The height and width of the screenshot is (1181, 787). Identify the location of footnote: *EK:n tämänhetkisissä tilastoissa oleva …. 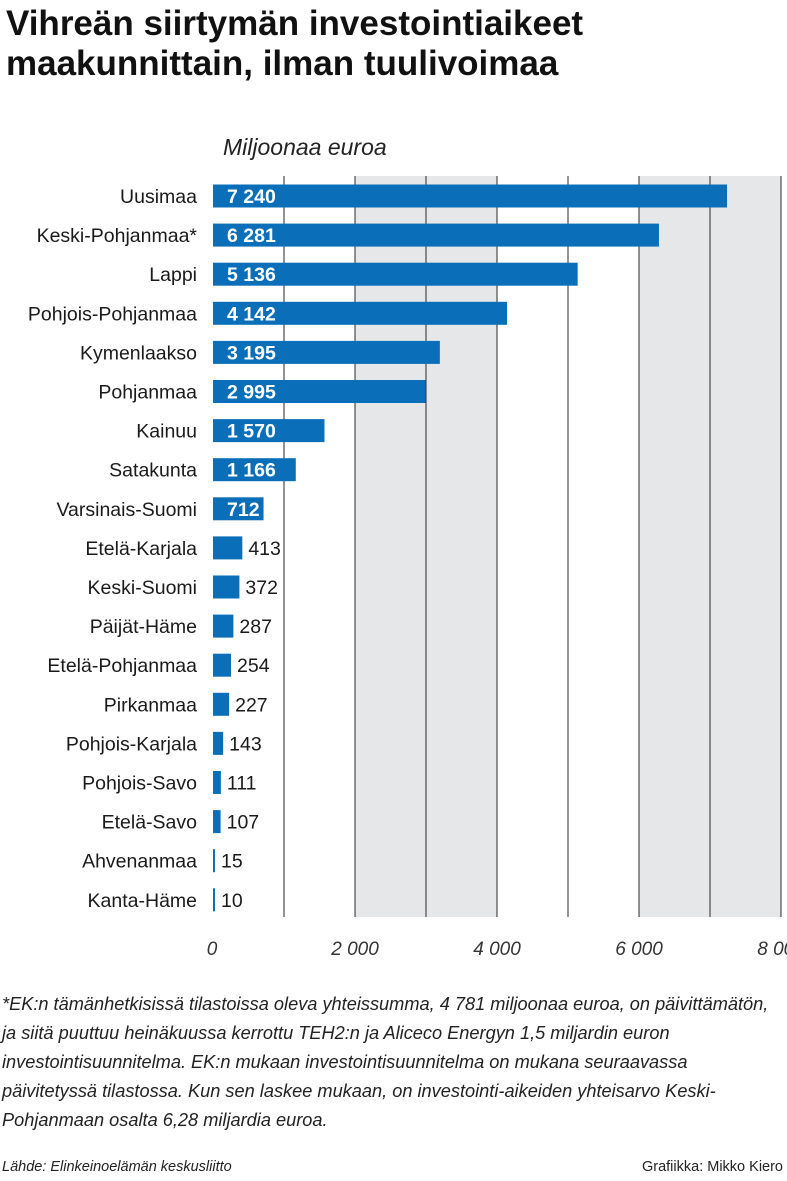
(385, 1062).